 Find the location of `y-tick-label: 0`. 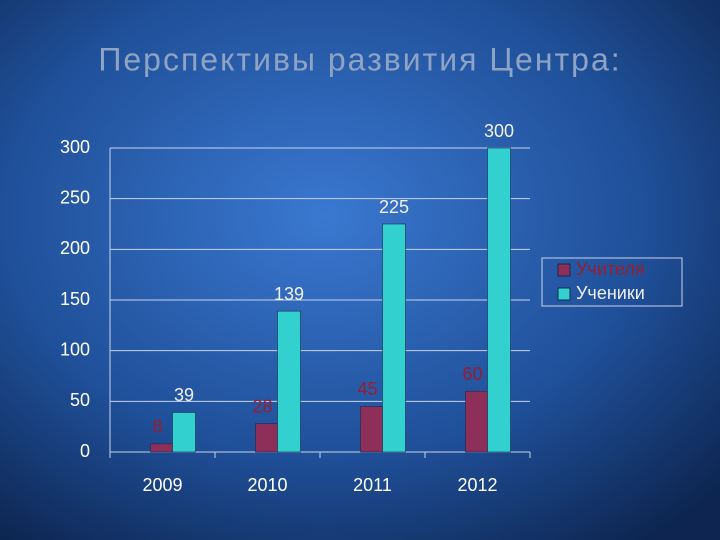

y-tick-label: 0 is located at coordinates (85, 451).